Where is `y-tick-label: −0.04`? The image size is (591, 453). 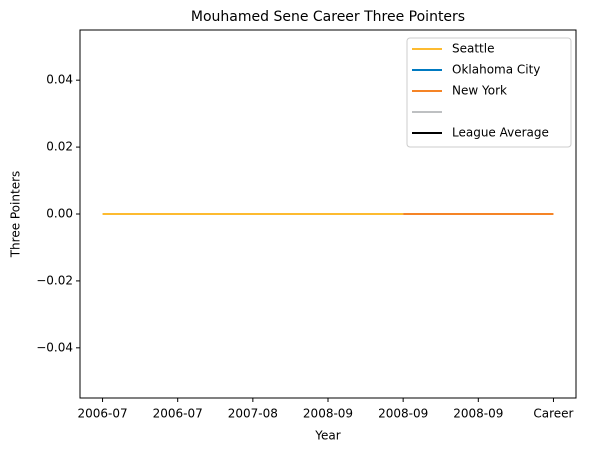
y-tick-label: −0.04 is located at coordinates (54, 347).